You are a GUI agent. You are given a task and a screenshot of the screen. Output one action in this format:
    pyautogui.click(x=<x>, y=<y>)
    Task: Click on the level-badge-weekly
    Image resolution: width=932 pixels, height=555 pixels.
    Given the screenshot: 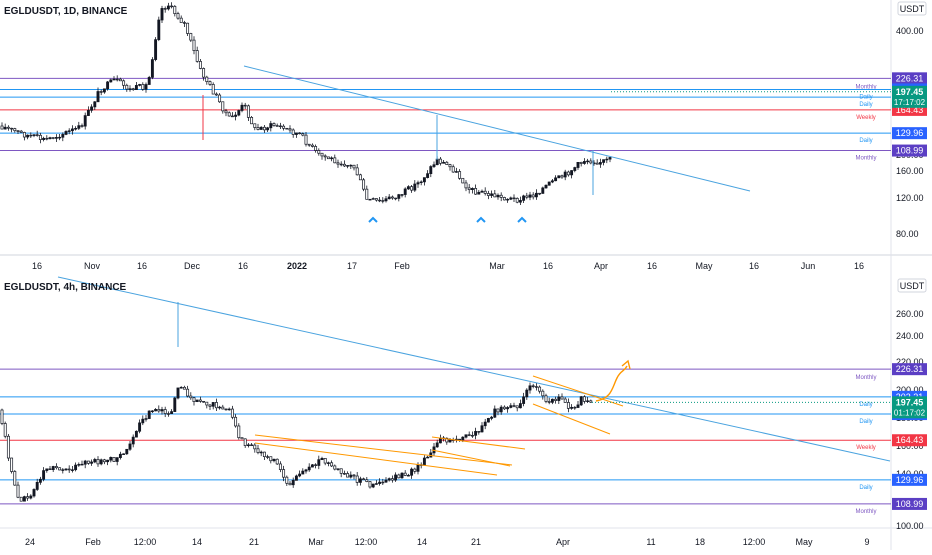 What is the action you would take?
    pyautogui.click(x=909, y=440)
    